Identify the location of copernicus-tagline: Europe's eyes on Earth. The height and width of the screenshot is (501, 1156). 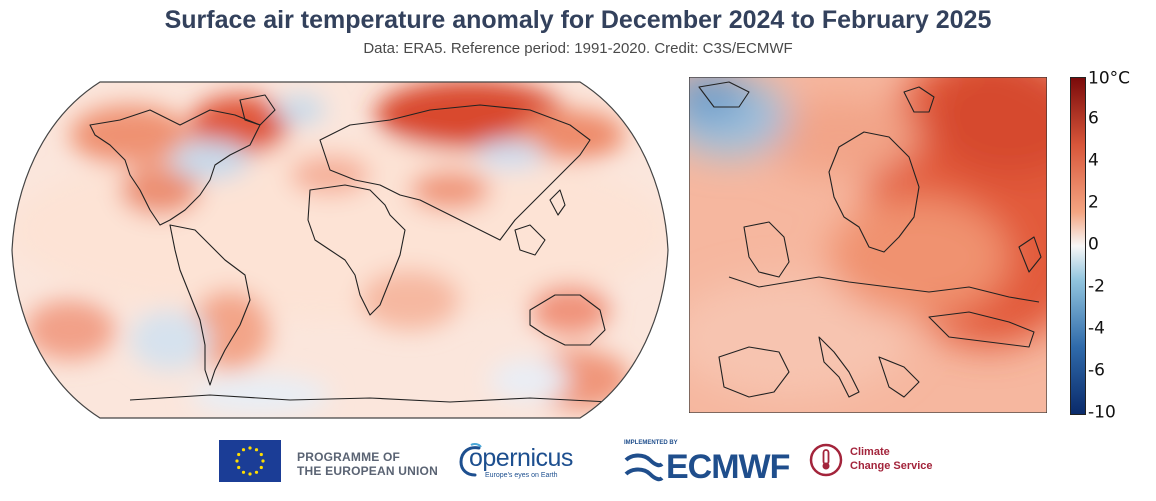
(521, 475).